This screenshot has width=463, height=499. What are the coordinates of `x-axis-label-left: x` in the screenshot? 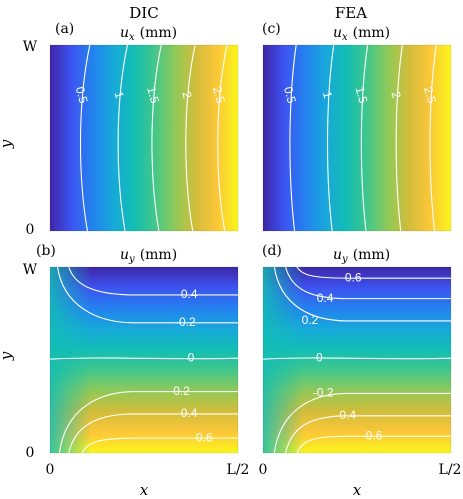 It's located at (144, 490).